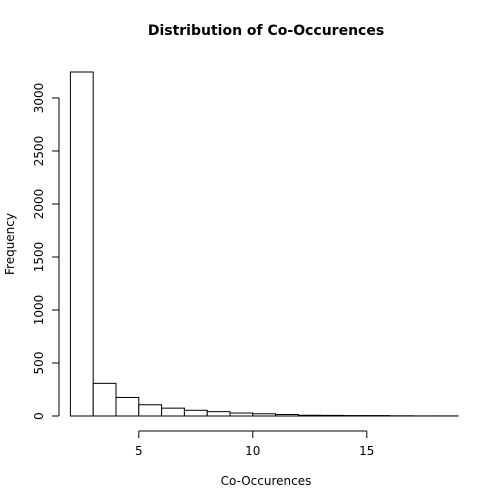 The height and width of the screenshot is (504, 504). Describe the element at coordinates (266, 481) in the screenshot. I see `x-axis-label: Co-Occurences` at that location.